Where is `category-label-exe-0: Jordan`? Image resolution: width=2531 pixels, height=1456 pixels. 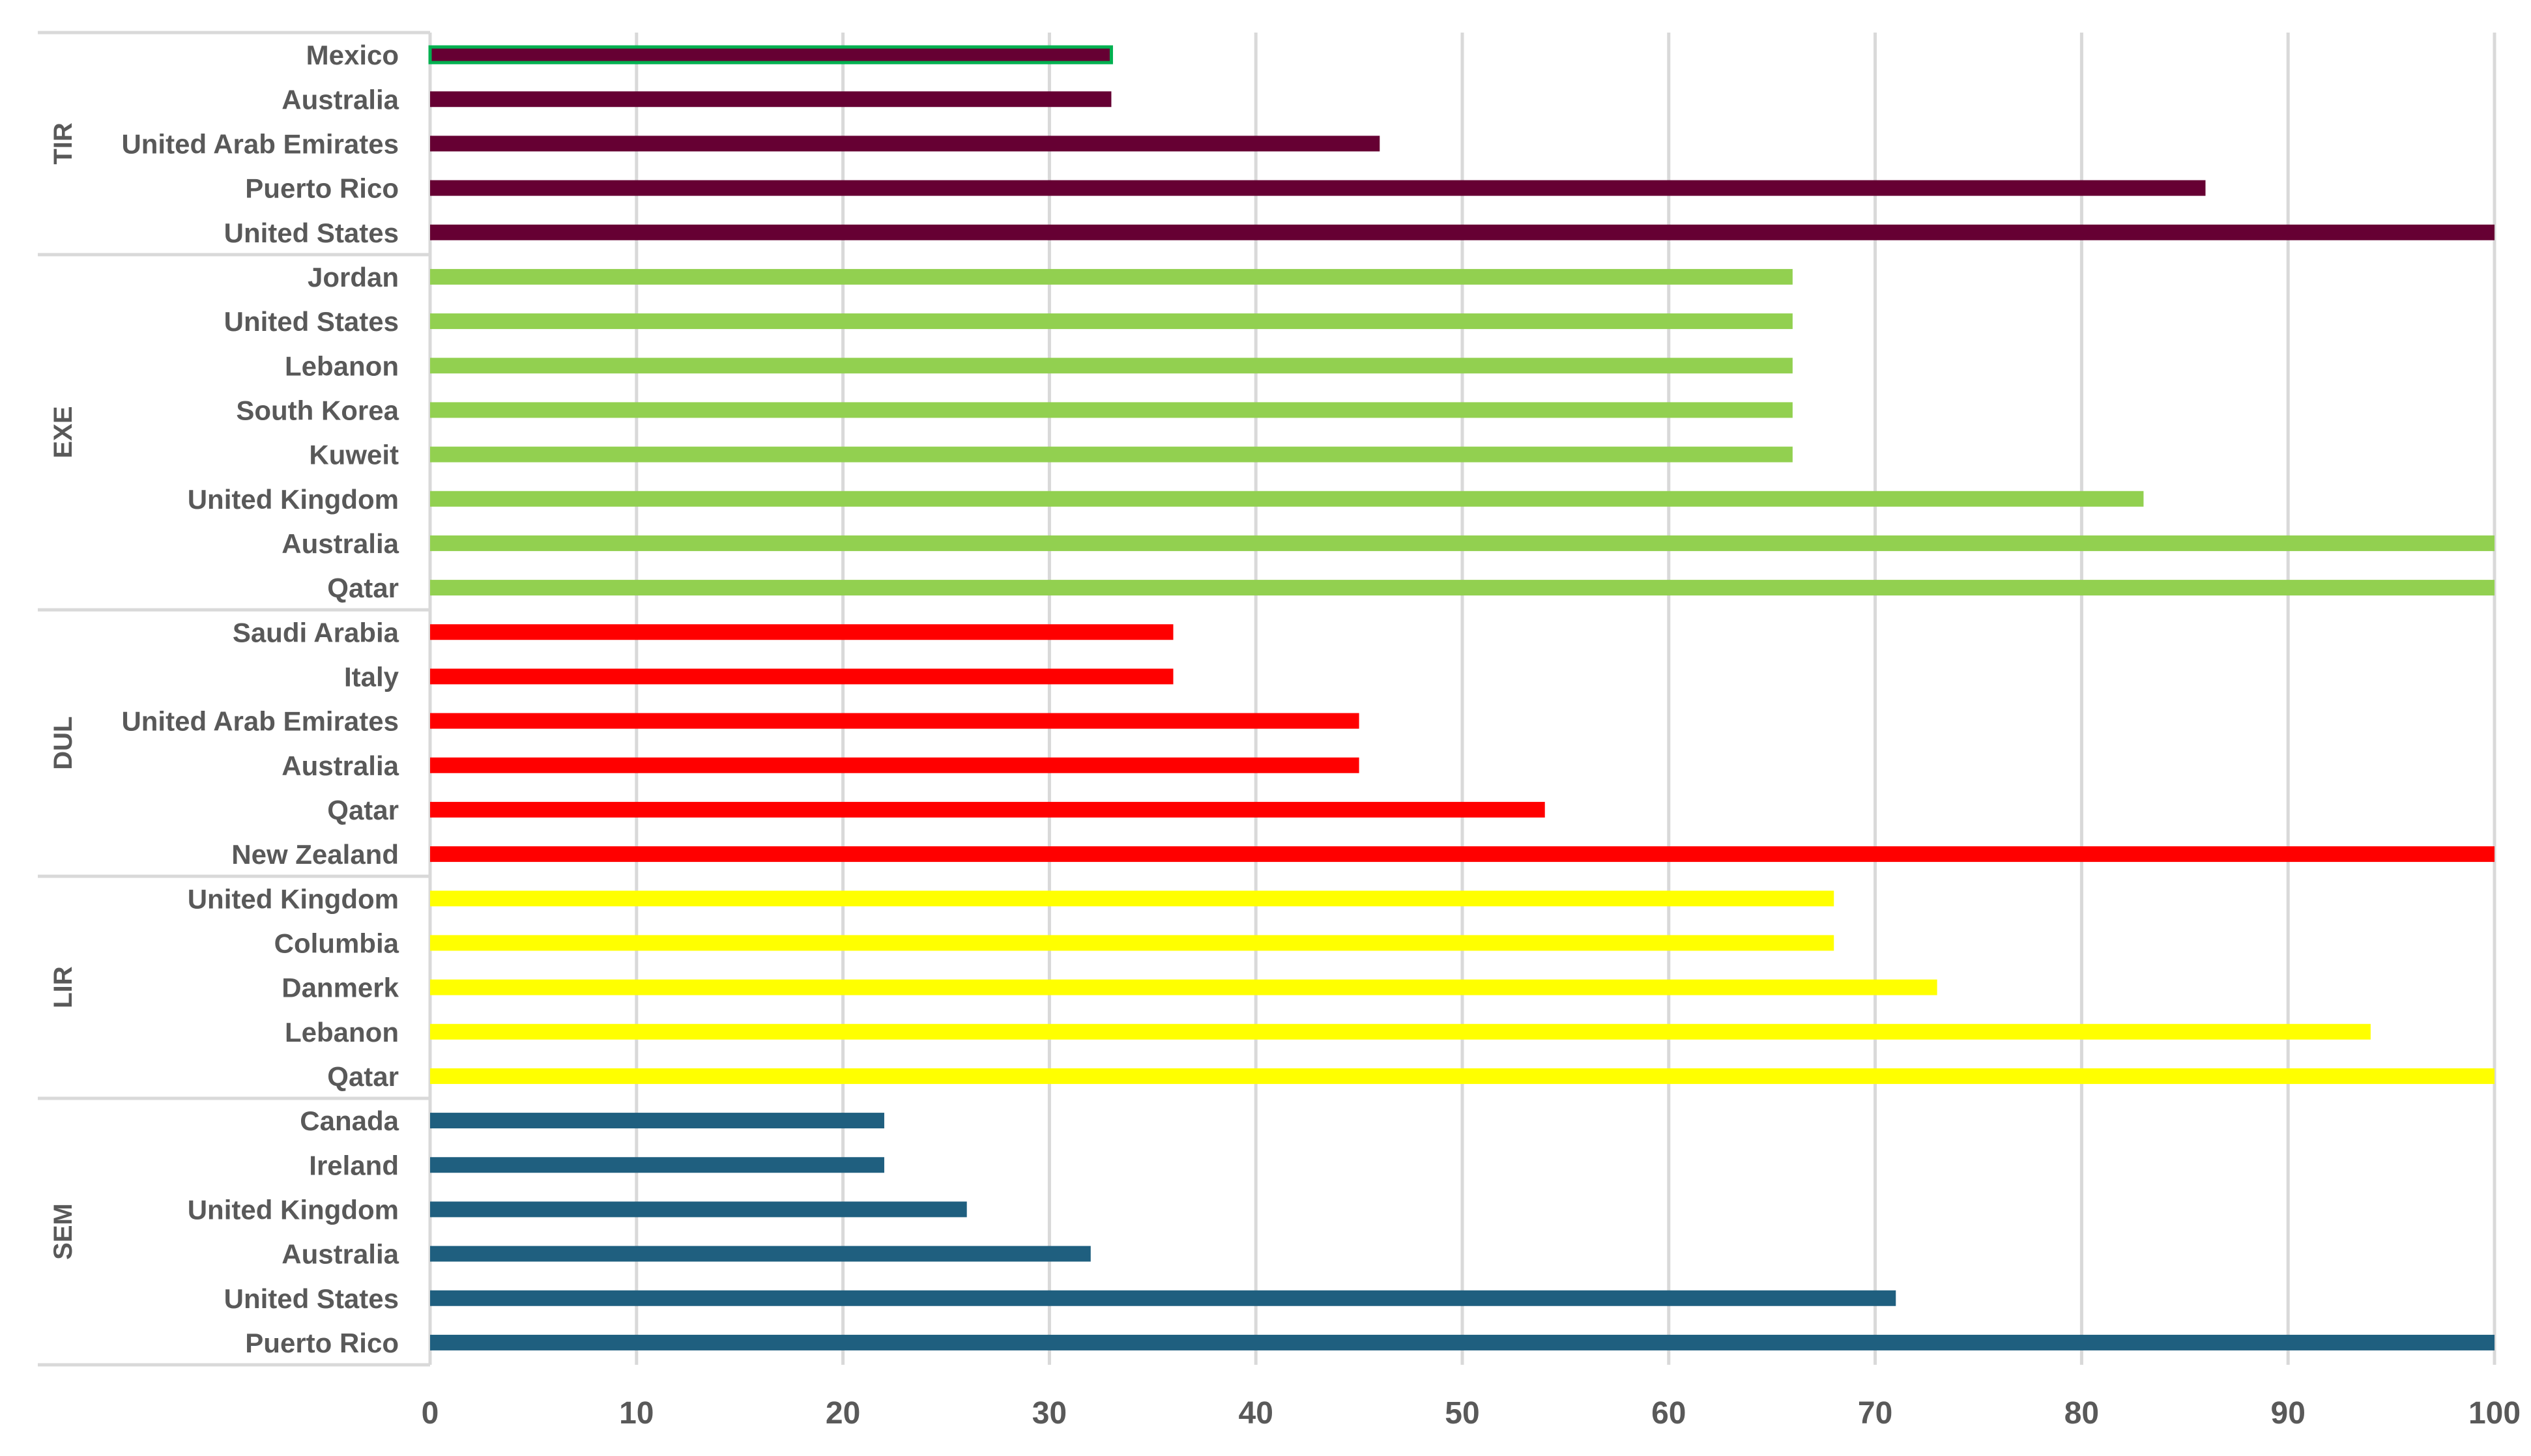 category-label-exe-0: Jordan is located at coordinates (353, 277).